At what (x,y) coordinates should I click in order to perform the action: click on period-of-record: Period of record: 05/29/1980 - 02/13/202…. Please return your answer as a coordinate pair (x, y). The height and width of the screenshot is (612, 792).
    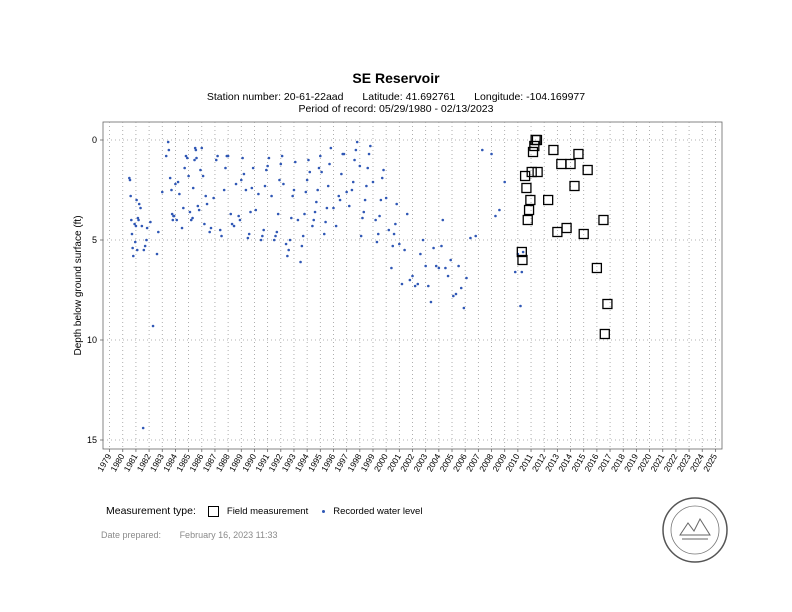
    Looking at the image, I should click on (396, 109).